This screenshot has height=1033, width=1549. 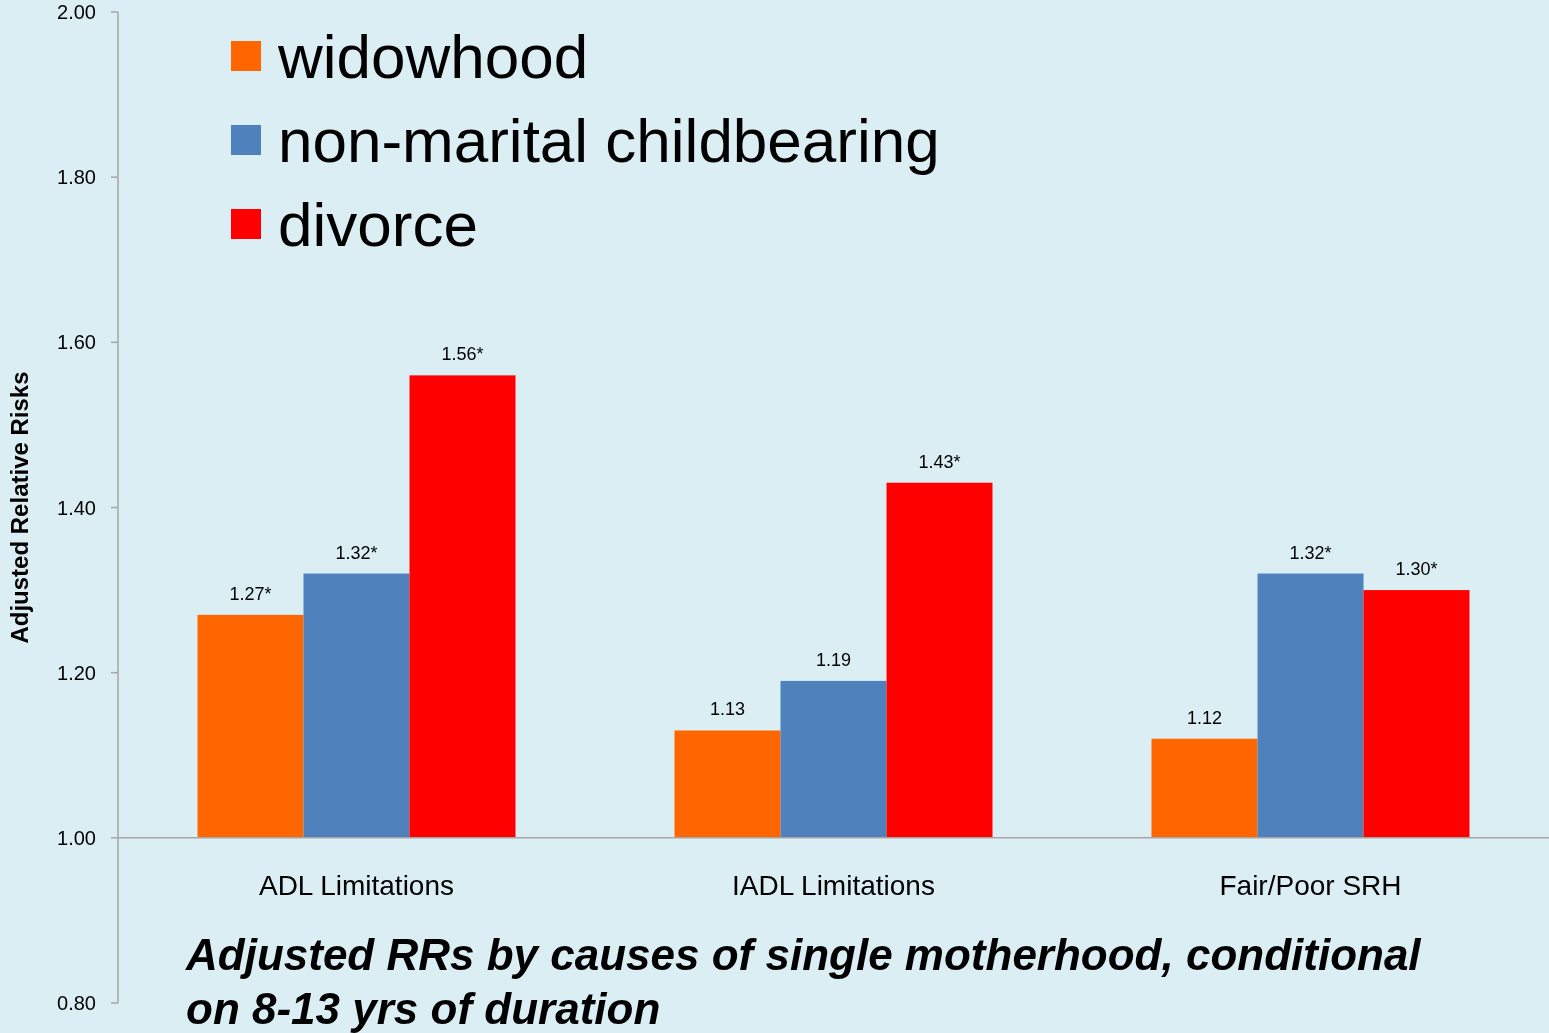 I want to click on data-label: 1.56*, so click(x=462, y=354).